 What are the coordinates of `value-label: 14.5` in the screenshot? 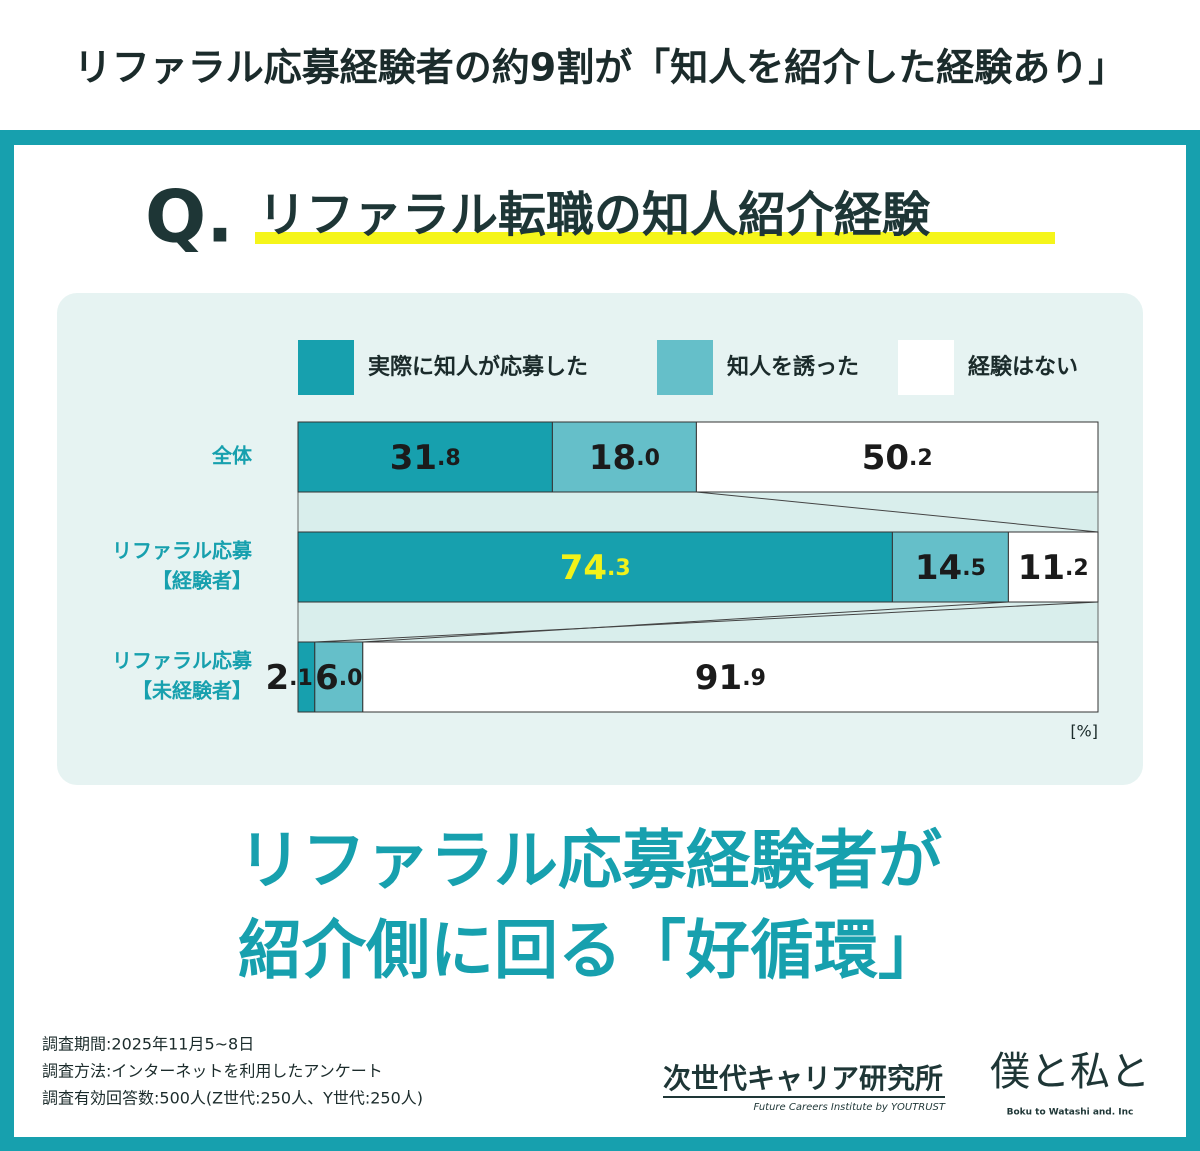 It's located at (950, 568).